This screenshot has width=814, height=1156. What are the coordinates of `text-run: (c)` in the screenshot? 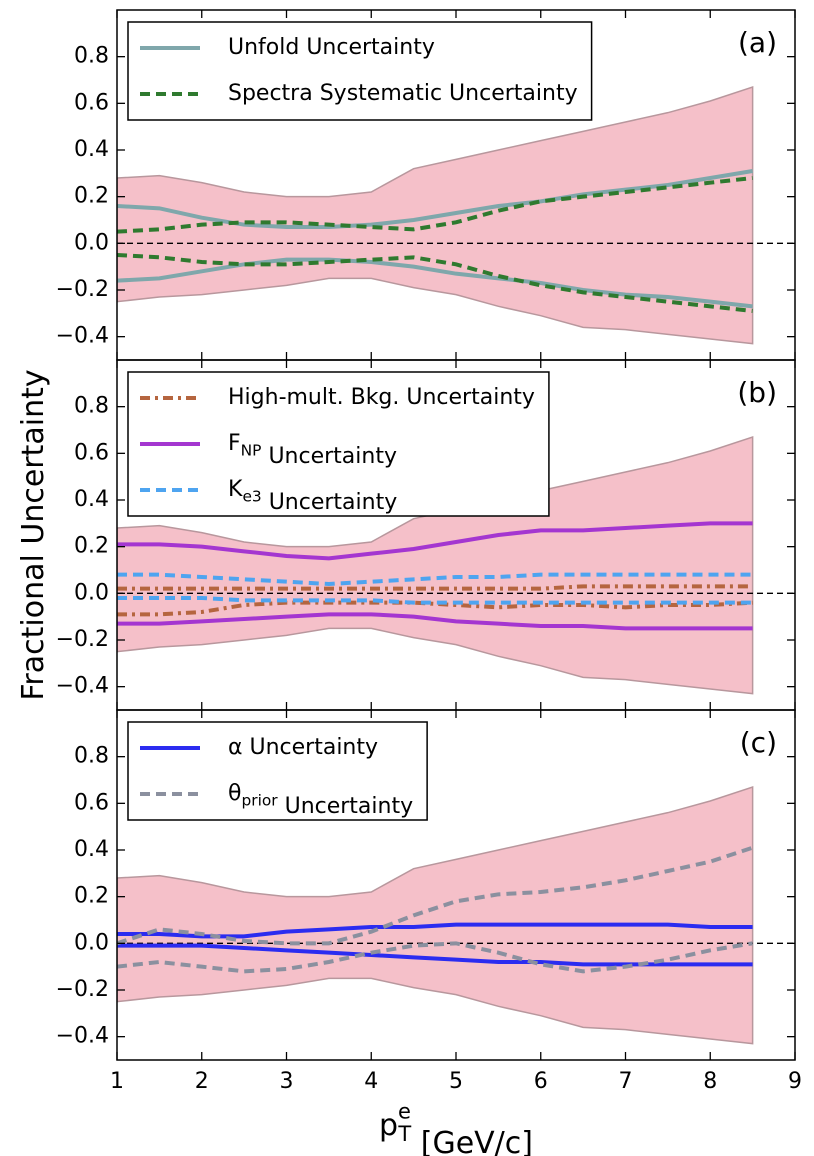 It's located at (758, 742).